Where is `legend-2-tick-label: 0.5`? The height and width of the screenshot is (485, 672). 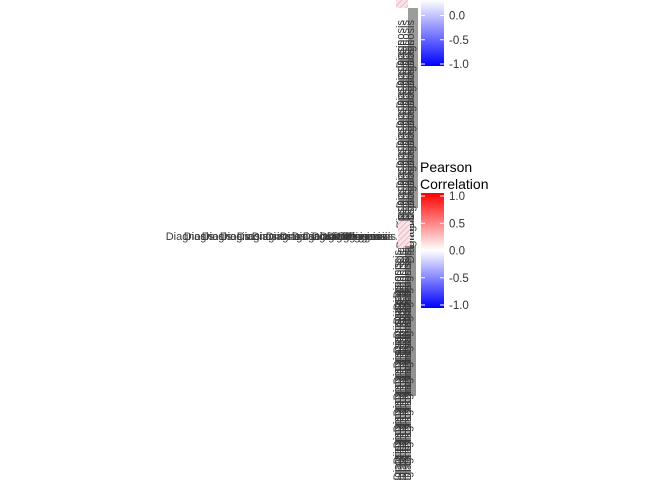
legend-2-tick-label: 0.5 is located at coordinates (457, 224).